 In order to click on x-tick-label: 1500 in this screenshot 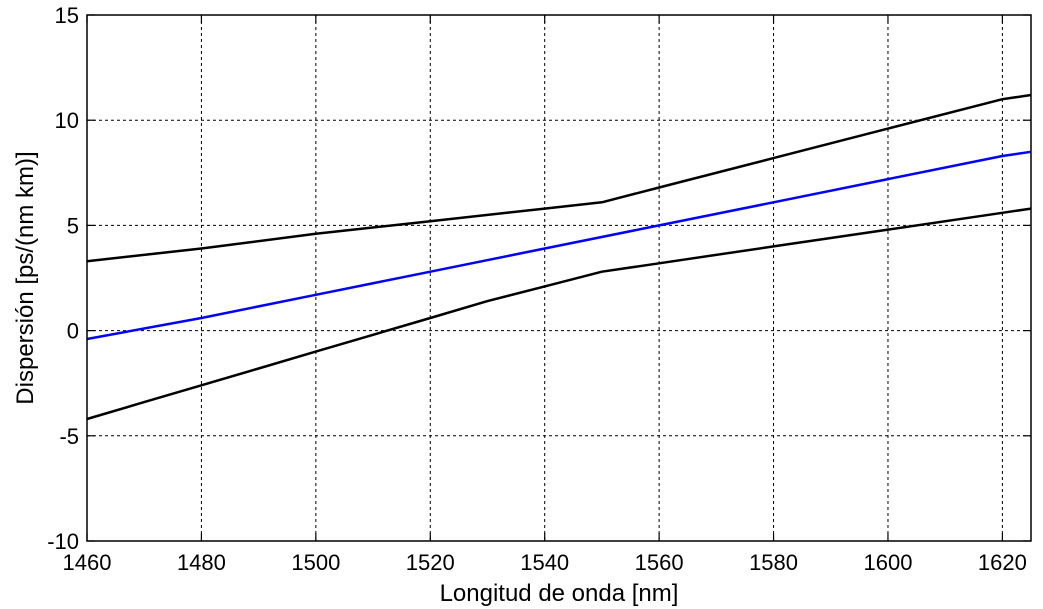, I will do `click(315, 562)`.